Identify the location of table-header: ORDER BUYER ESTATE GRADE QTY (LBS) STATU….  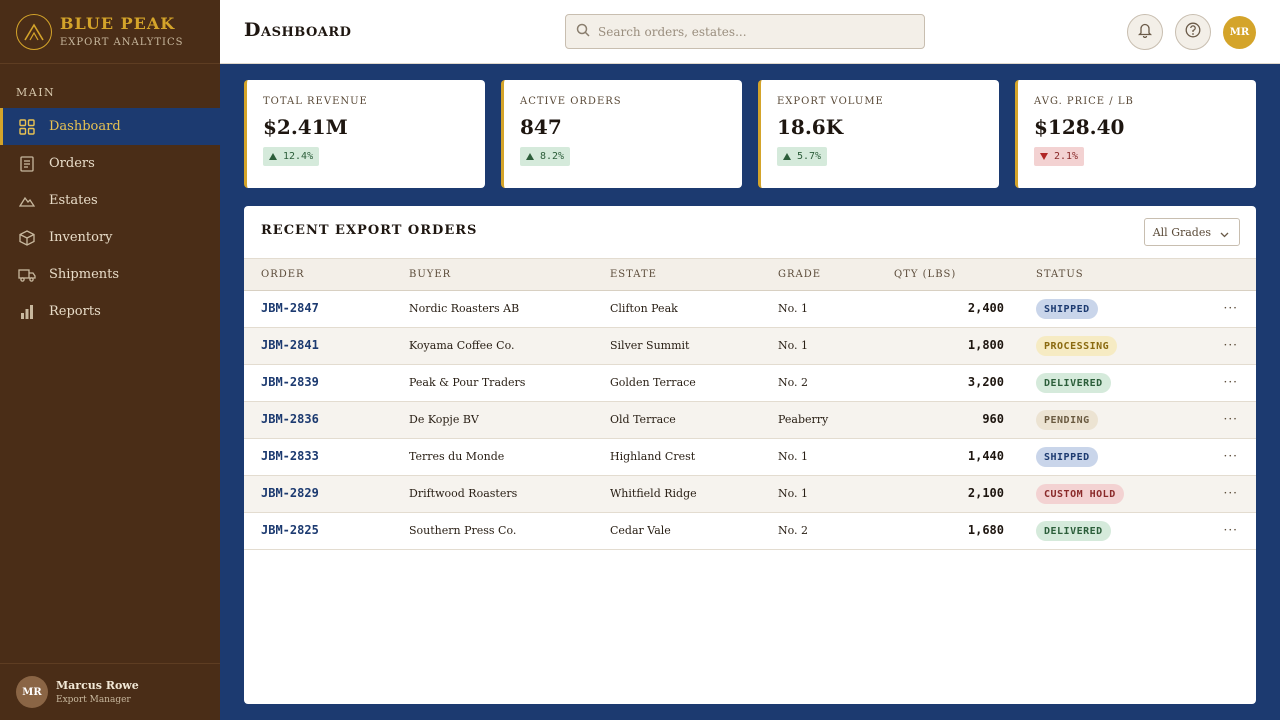
(750, 274).